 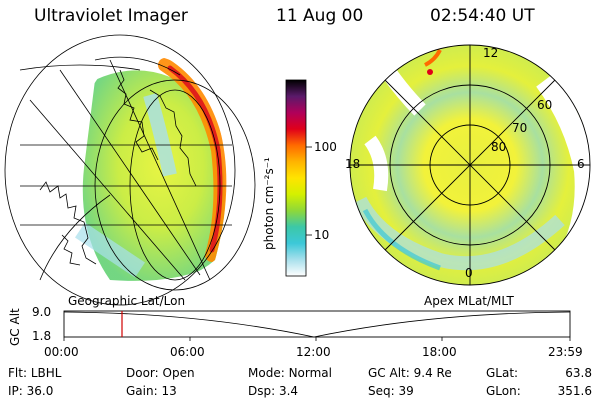 What do you see at coordinates (127, 301) in the screenshot?
I see `left-panel-label: Geographic Lat/Lon` at bounding box center [127, 301].